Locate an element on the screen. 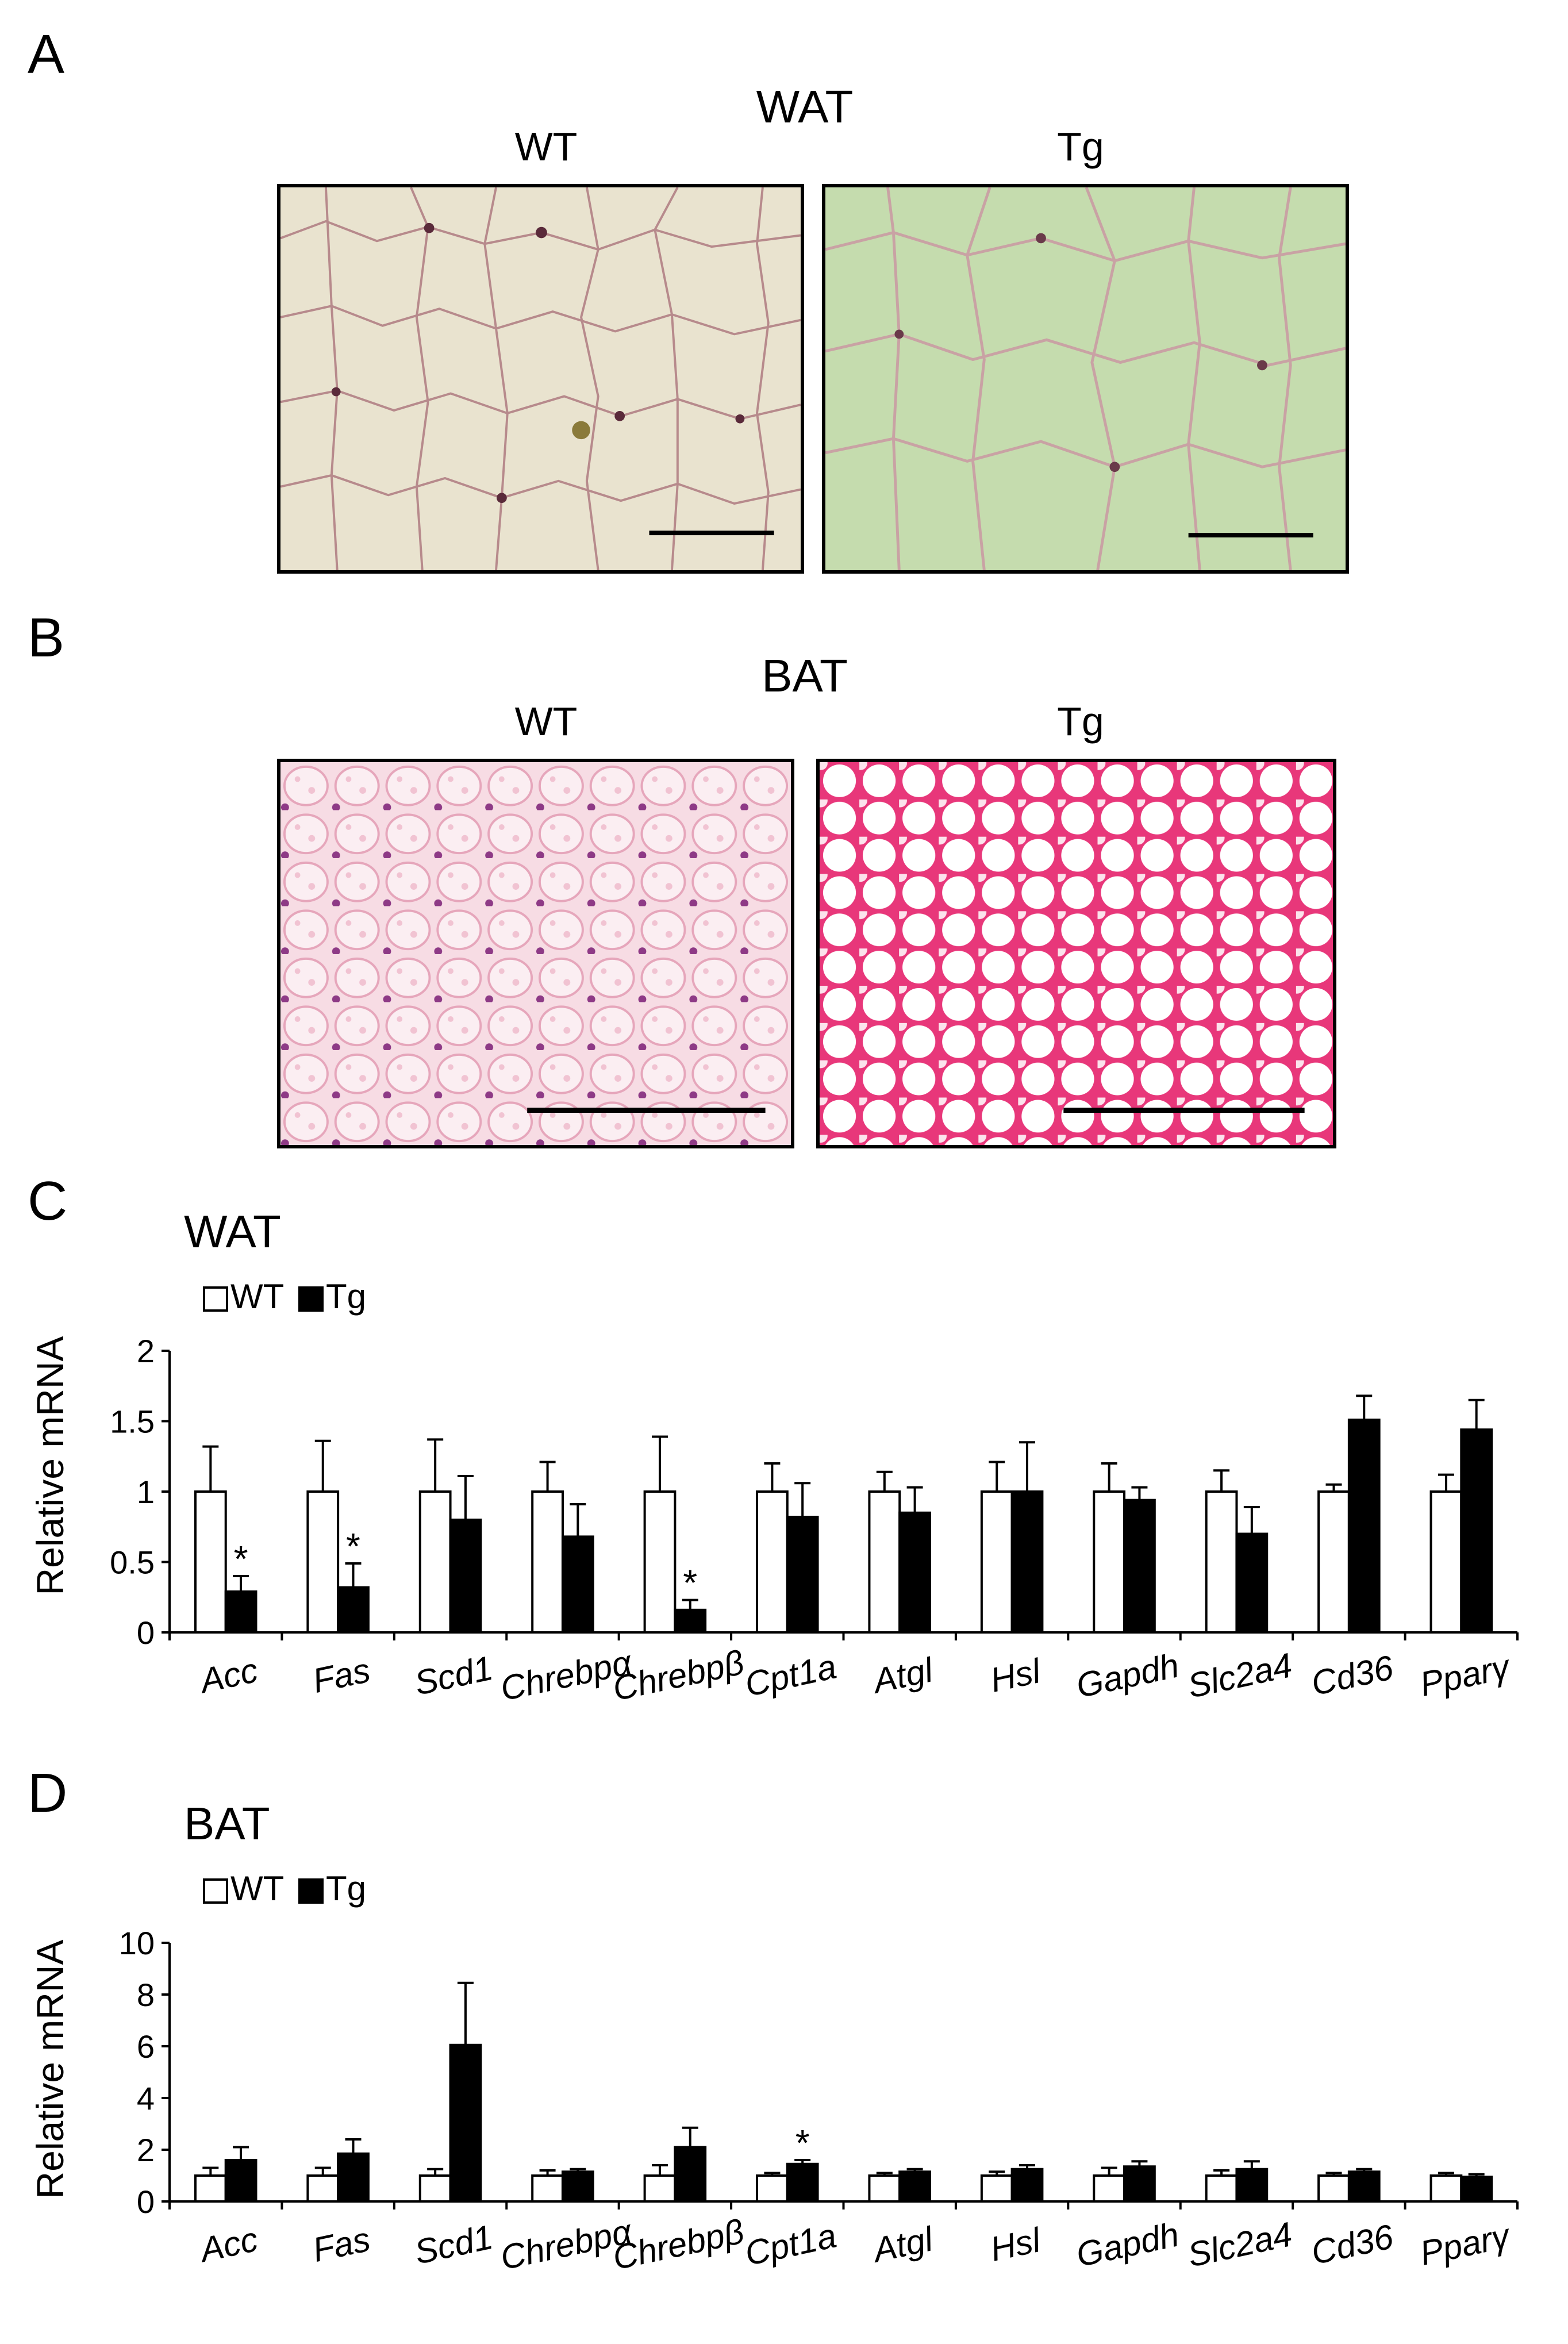  bat-histology-title: BAT is located at coordinates (805, 675).